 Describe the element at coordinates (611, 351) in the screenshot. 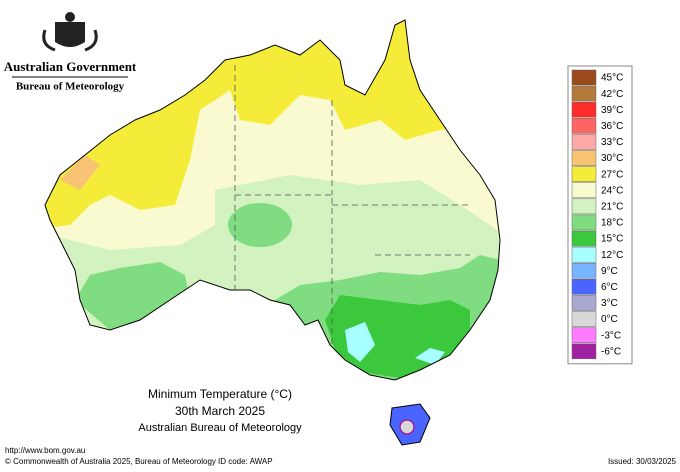

I see `legend-label: -6°C` at that location.